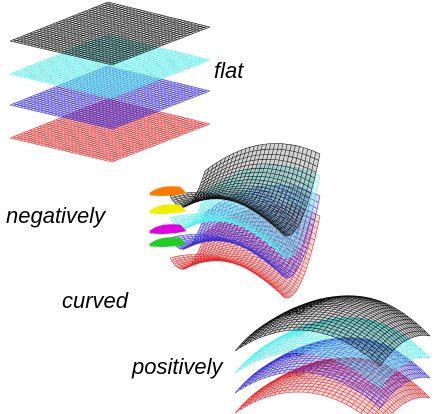 The image size is (441, 414). I want to click on flat-black-layer, so click(110, 33).